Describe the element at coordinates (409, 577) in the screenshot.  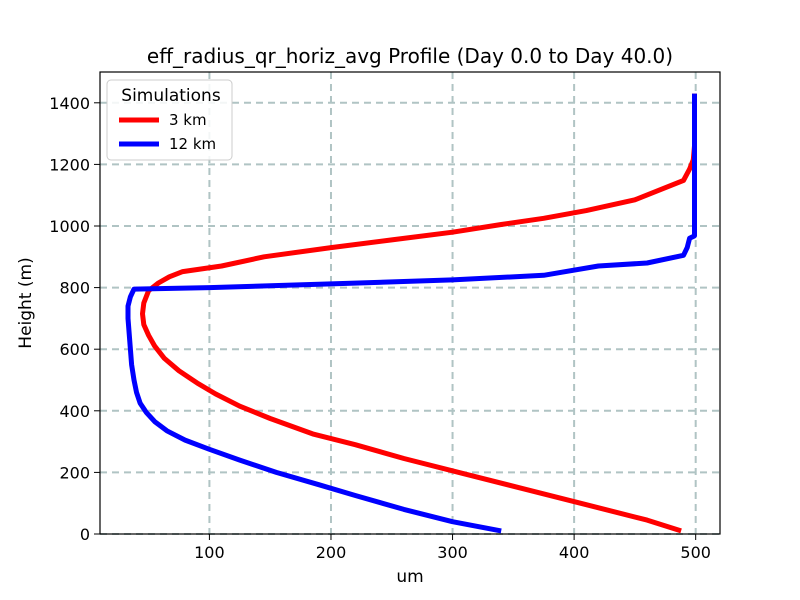
I see `x-axis-label: um` at that location.